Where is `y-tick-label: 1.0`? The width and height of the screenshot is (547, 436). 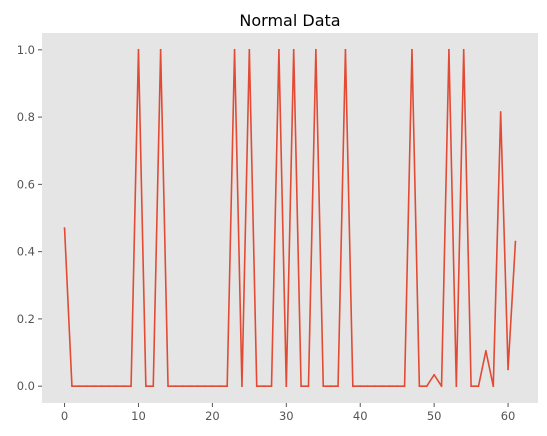 y-tick-label: 1.0 is located at coordinates (26, 50).